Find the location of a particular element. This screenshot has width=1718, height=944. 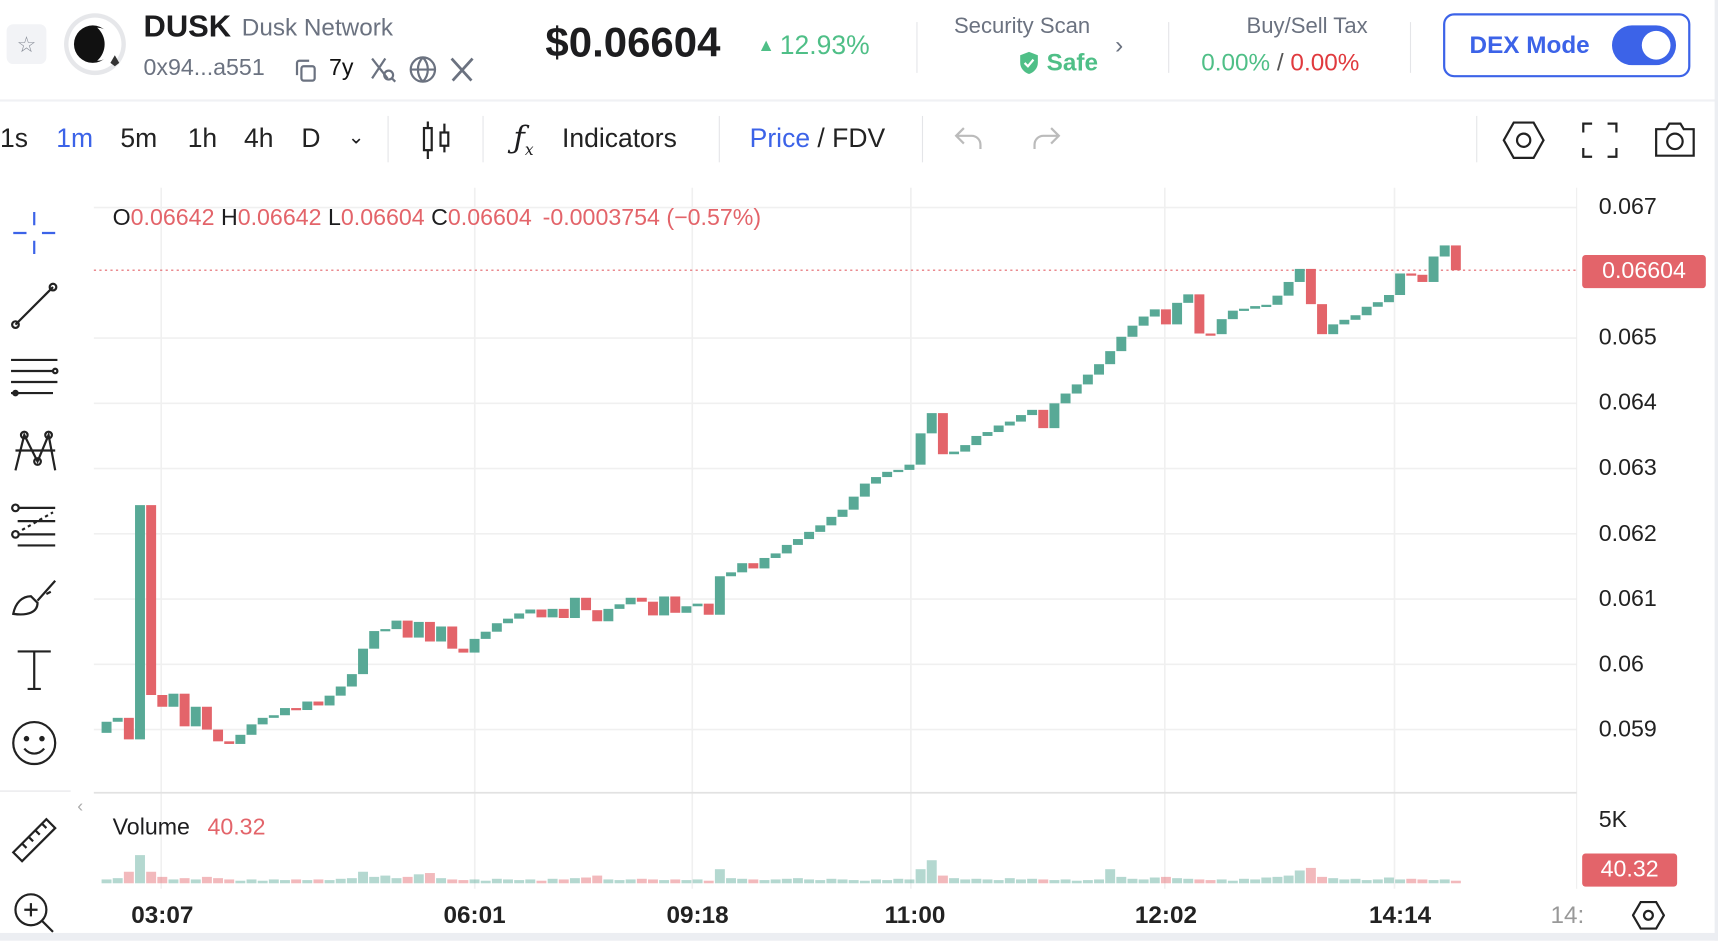

toggle-switch is located at coordinates (1643, 45).